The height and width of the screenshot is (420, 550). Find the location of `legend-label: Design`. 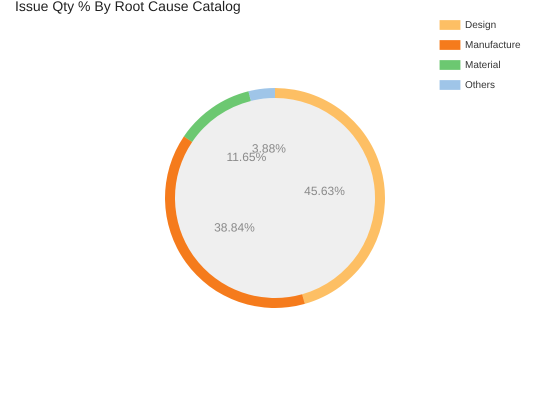

legend-label: Design is located at coordinates (480, 25).